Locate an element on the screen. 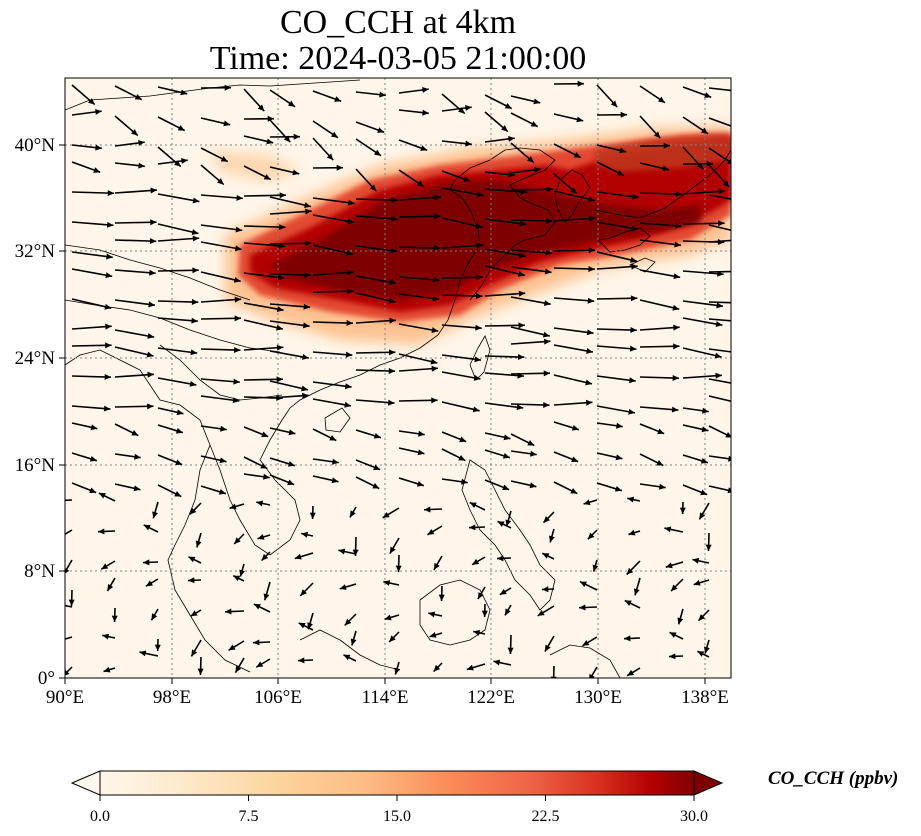  colorbar-extend-low is located at coordinates (85, 783).